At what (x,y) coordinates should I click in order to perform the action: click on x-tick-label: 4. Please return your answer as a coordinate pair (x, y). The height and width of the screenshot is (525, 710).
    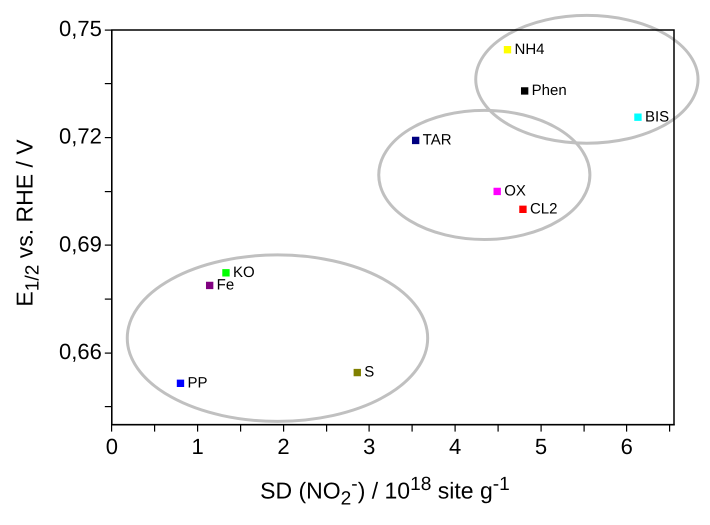
    Looking at the image, I should click on (455, 446).